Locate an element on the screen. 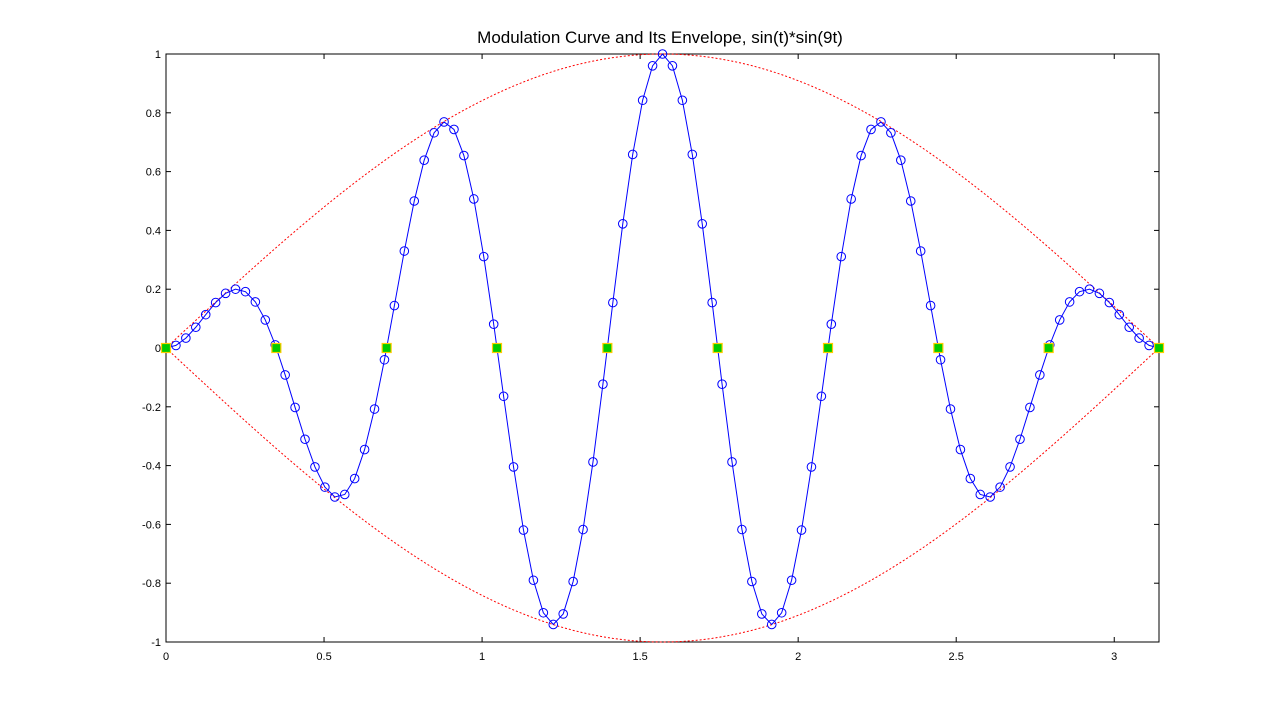  y-tick-label: 0.2 is located at coordinates (153, 290).